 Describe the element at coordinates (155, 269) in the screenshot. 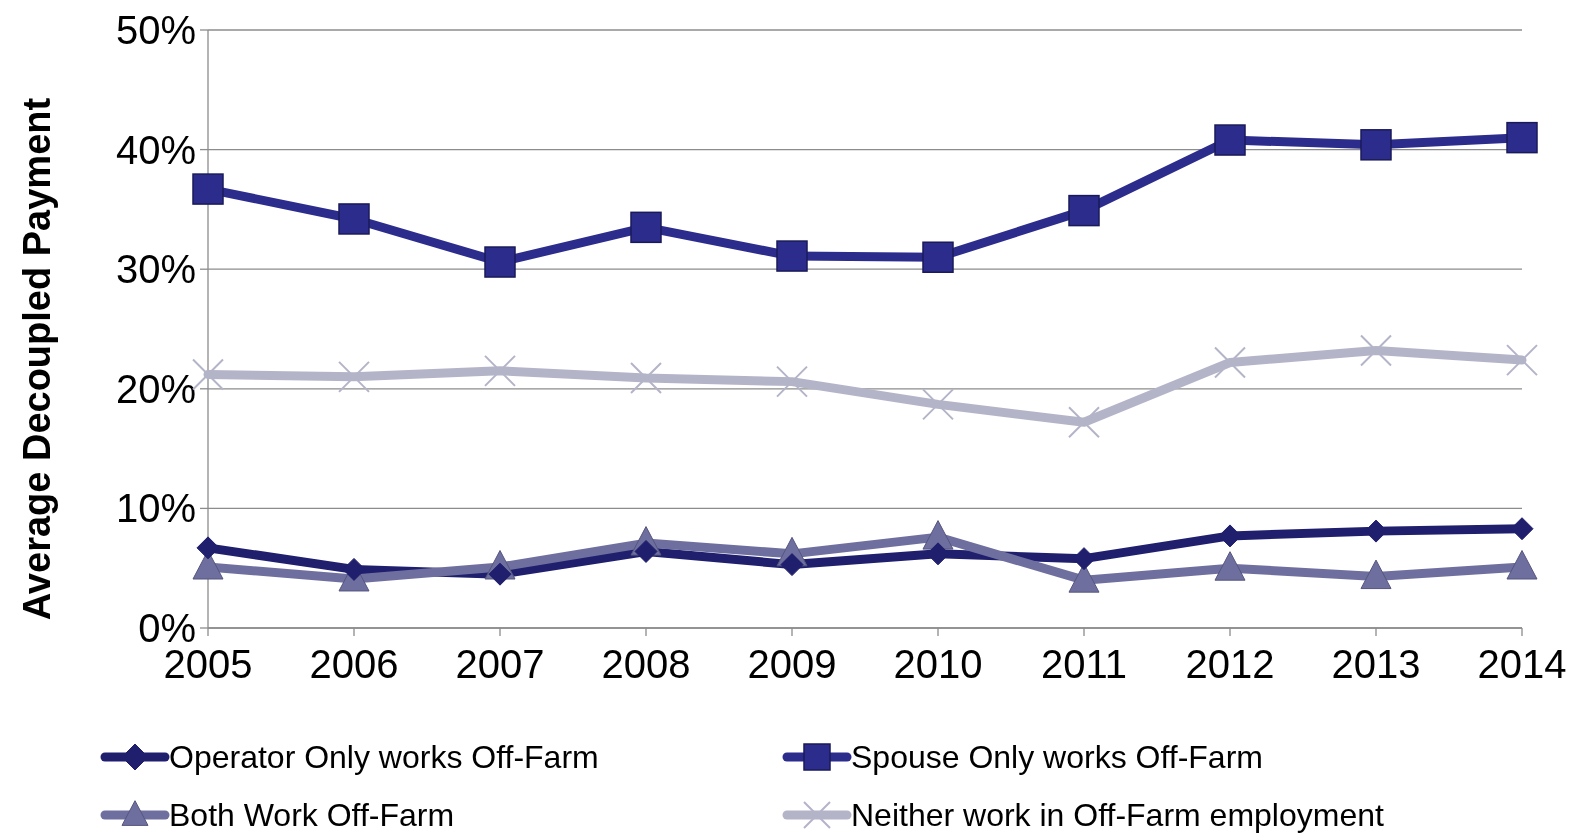

I see `y-tick-label: 30%` at that location.